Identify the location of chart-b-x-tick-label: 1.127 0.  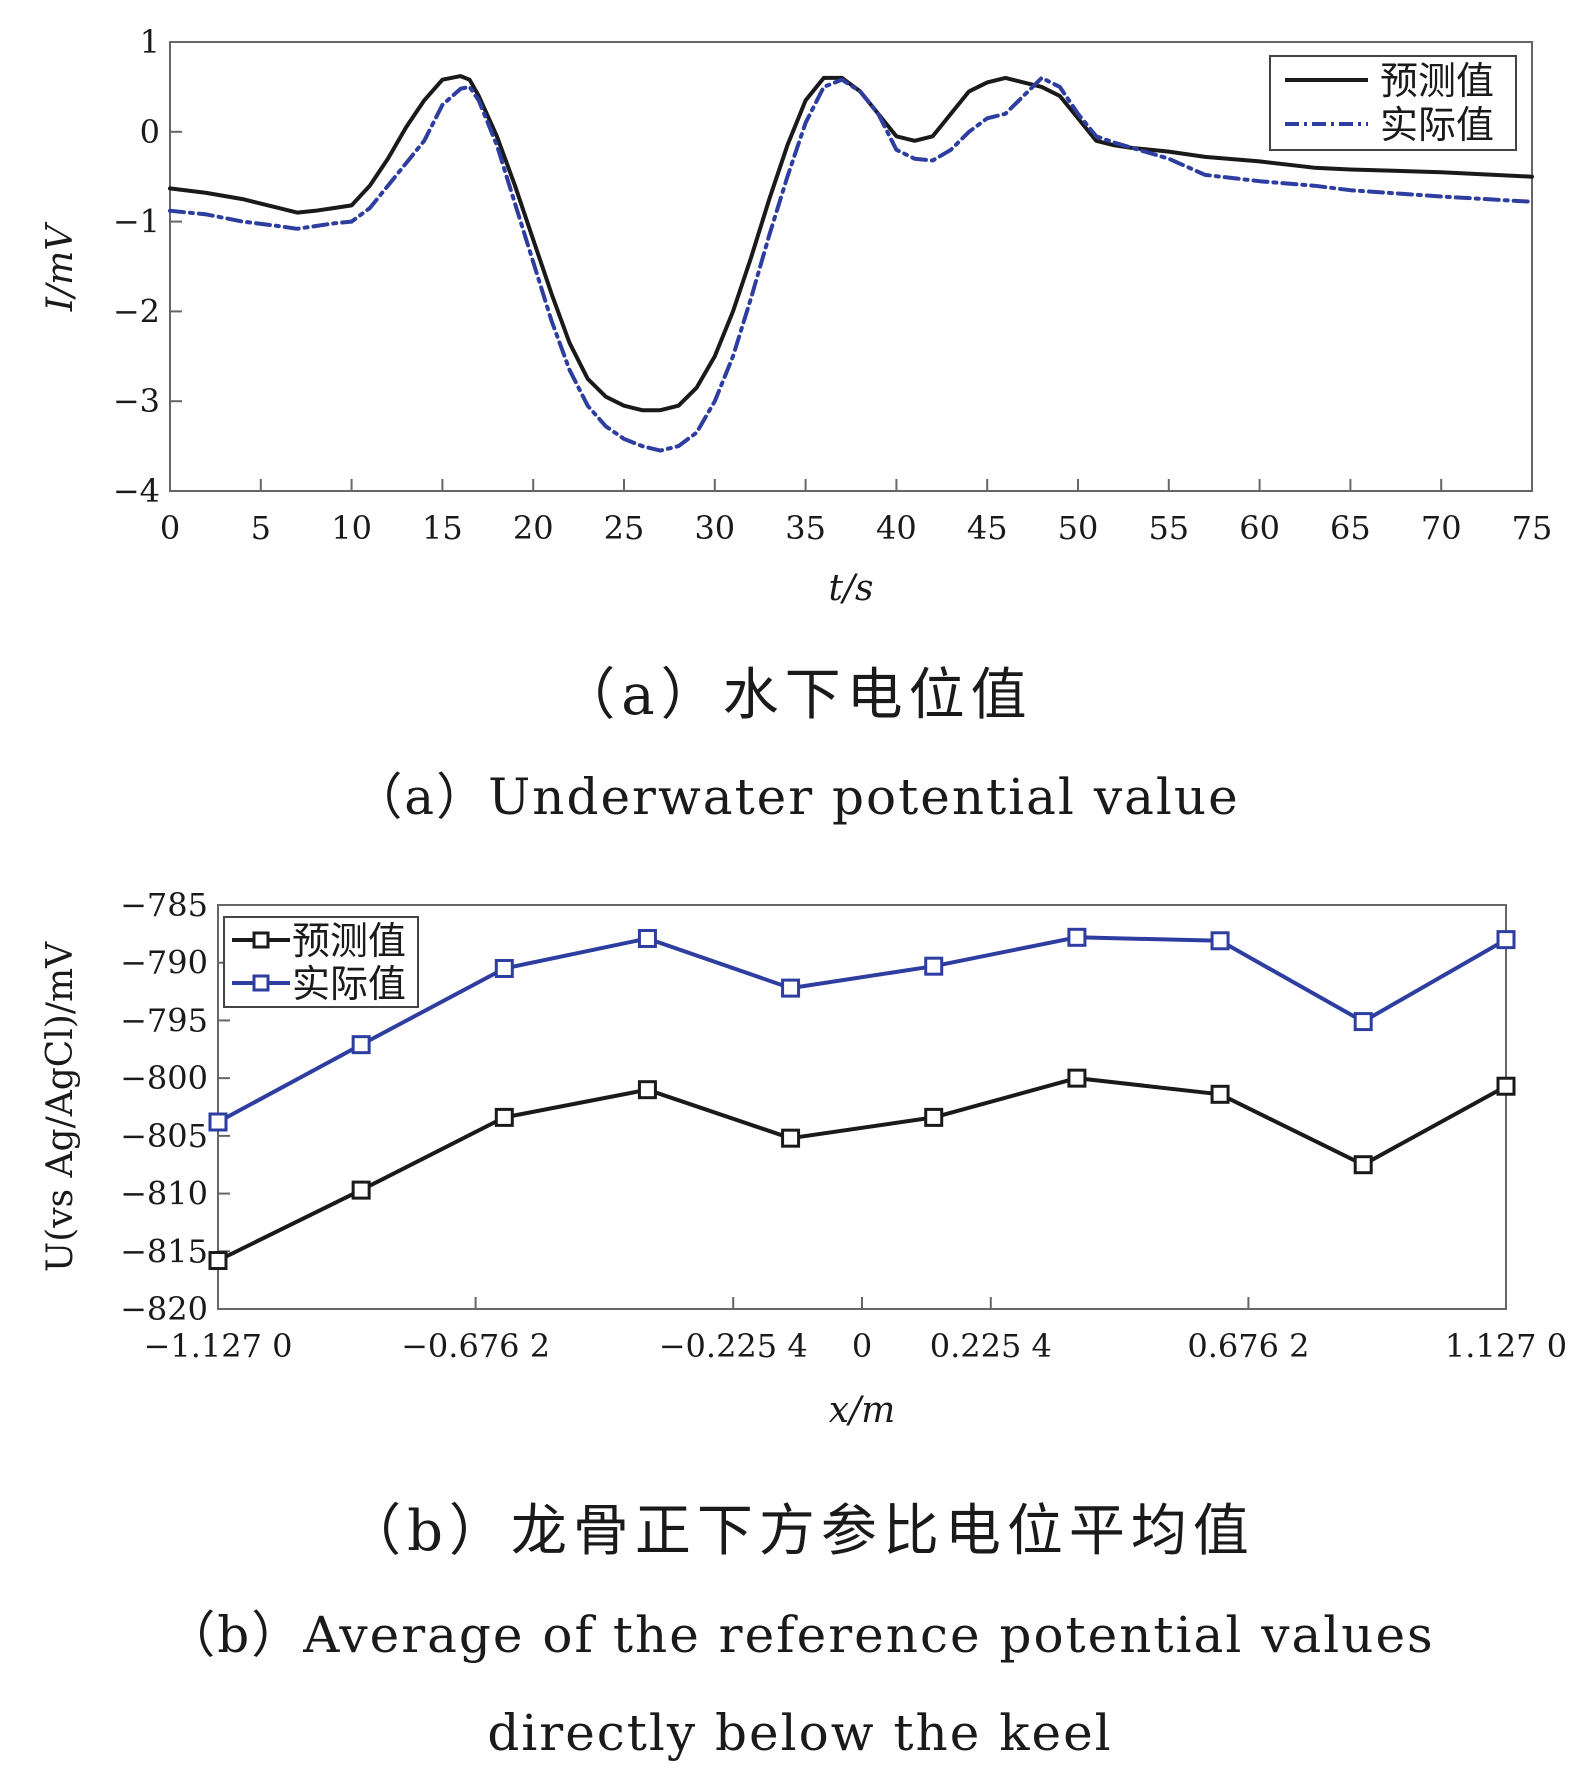
(1506, 1346).